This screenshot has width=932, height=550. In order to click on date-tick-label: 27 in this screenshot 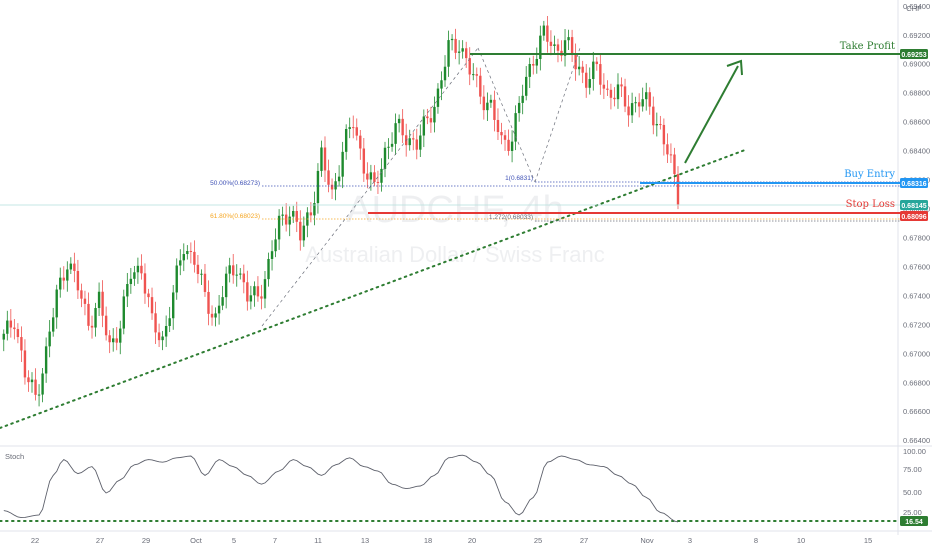, I will do `click(584, 540)`.